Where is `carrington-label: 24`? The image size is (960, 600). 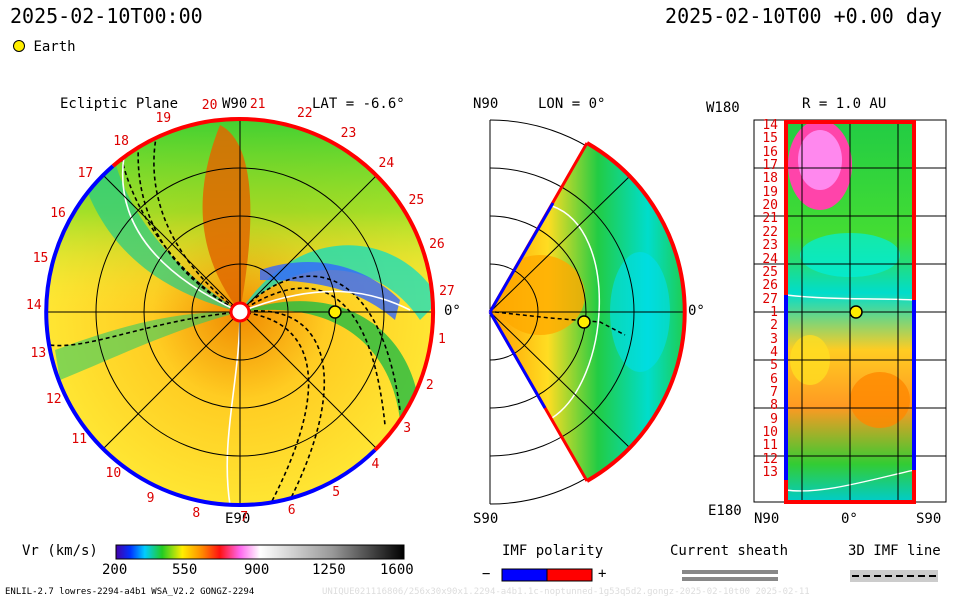 carrington-label: 24 is located at coordinates (386, 163).